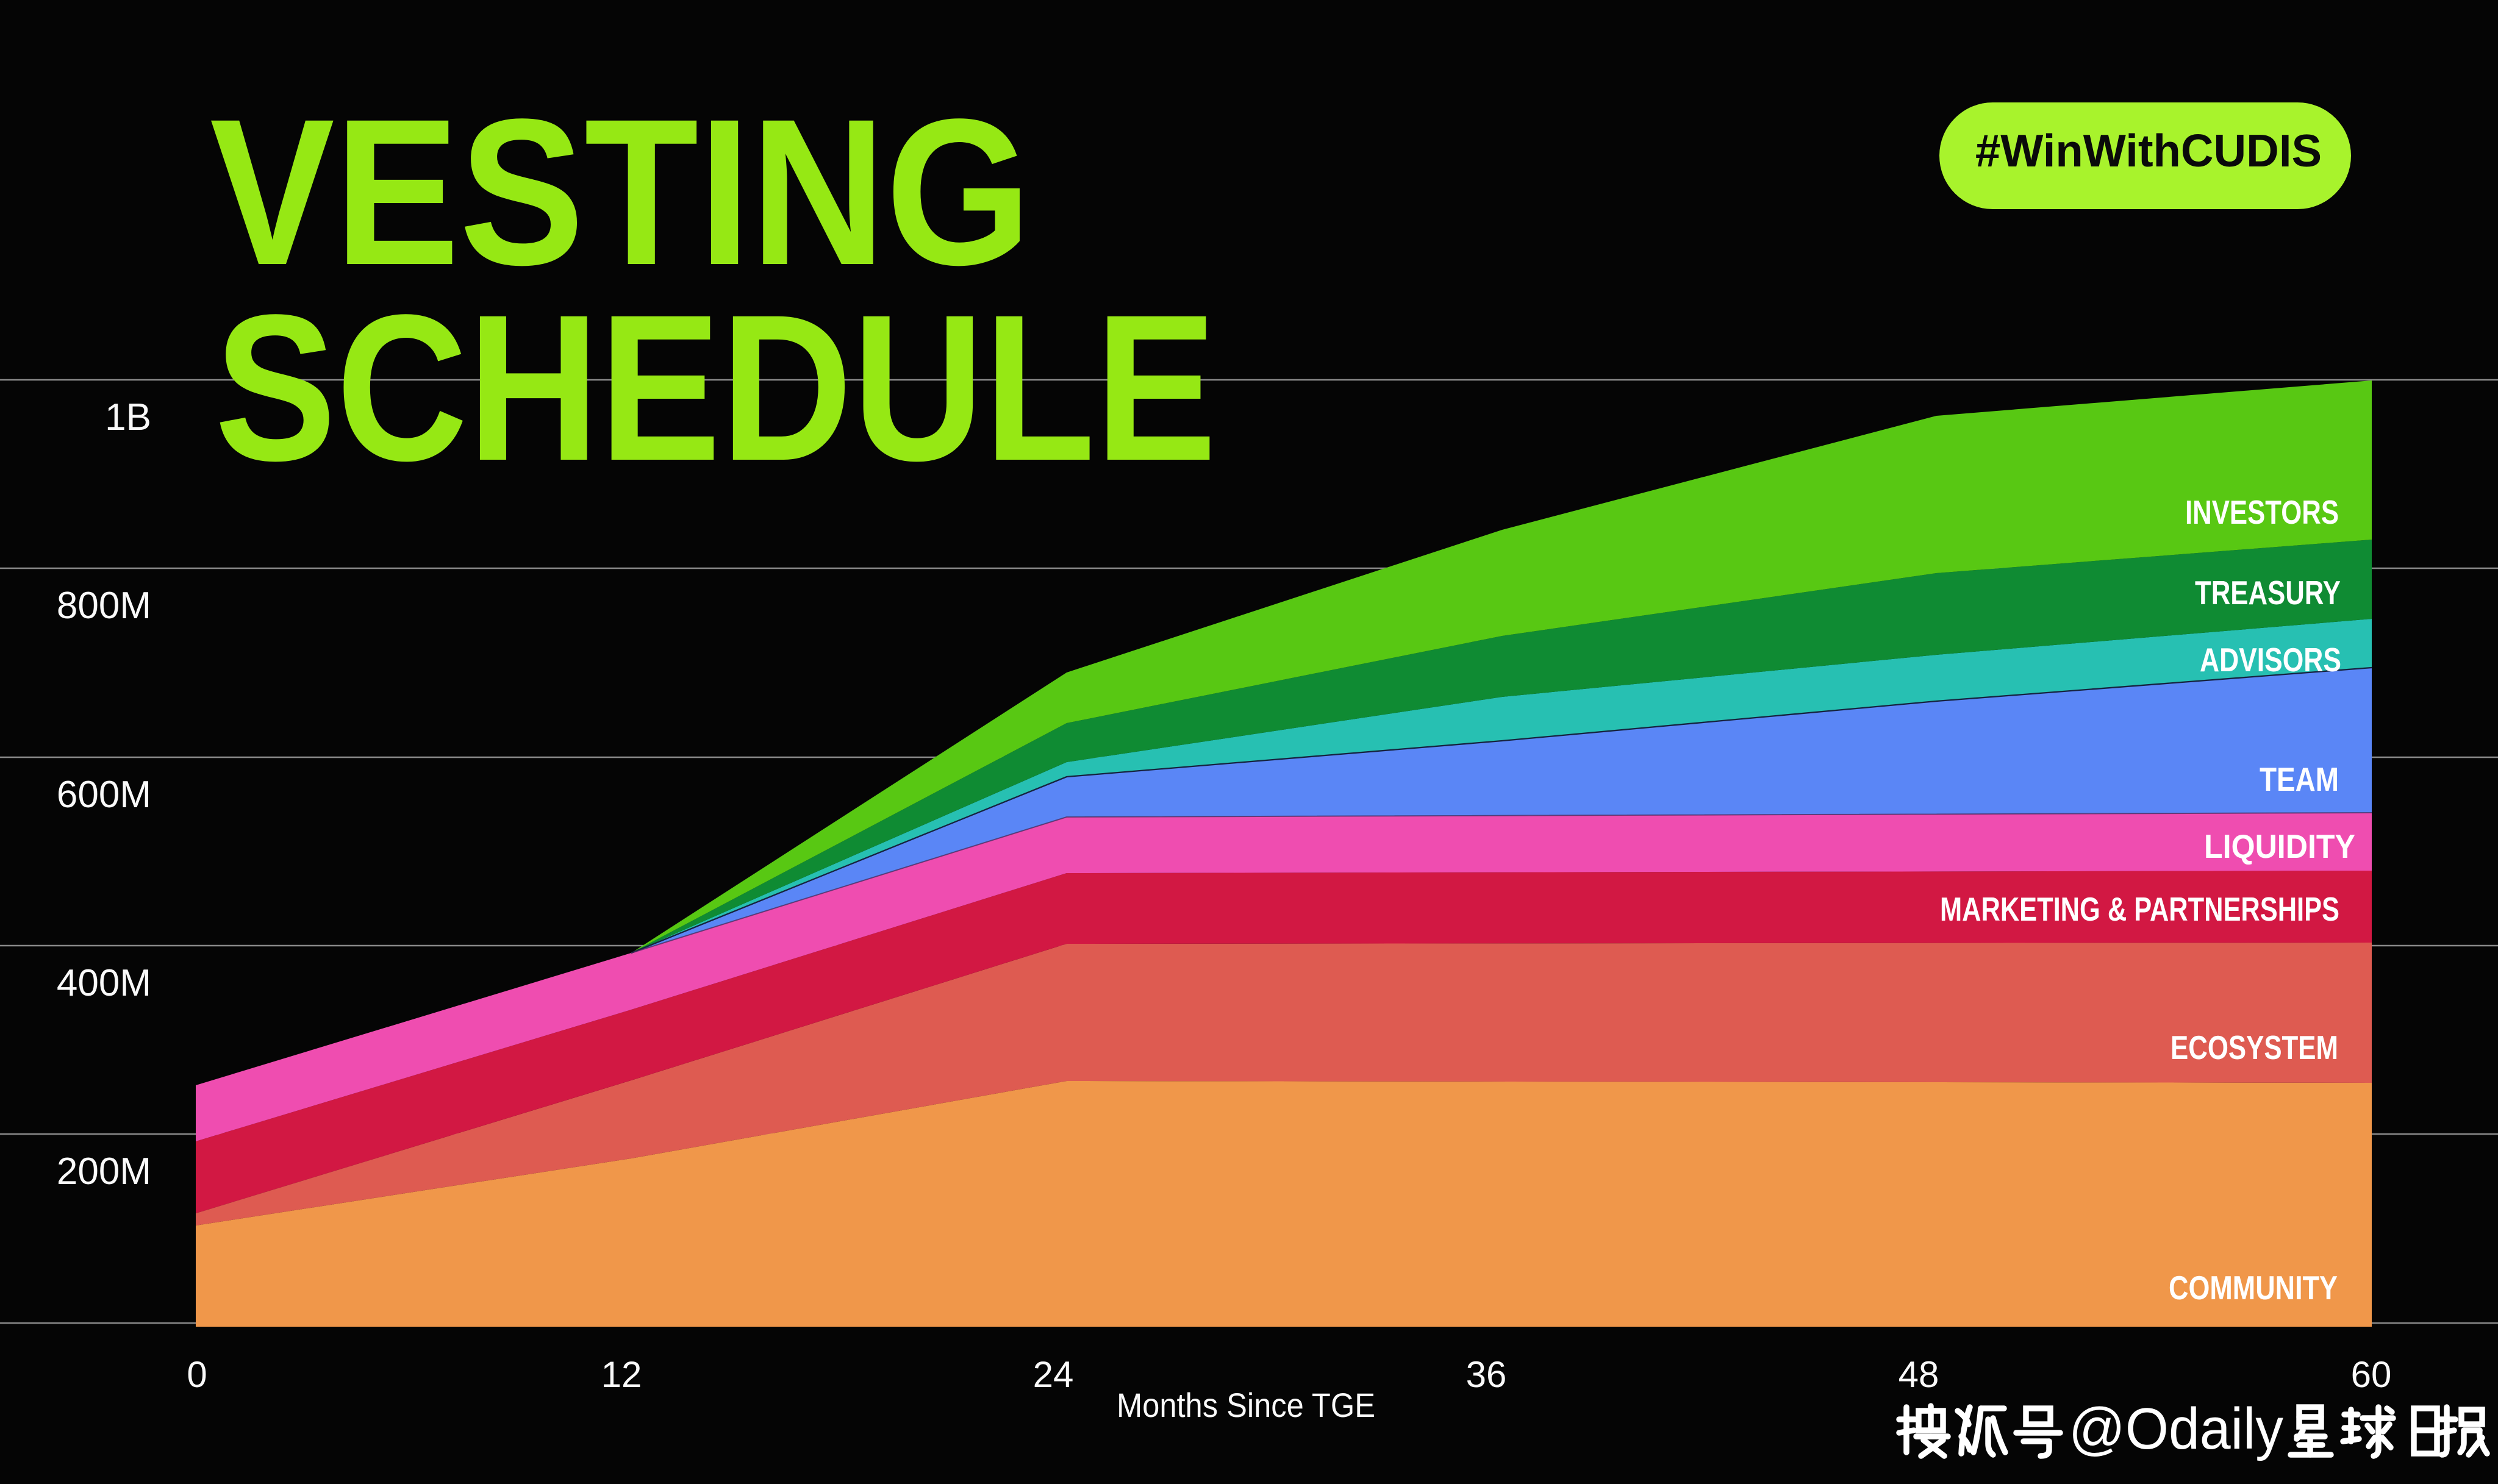 Image resolution: width=2498 pixels, height=1484 pixels. I want to click on svg-text: TREASURY, so click(2268, 593).